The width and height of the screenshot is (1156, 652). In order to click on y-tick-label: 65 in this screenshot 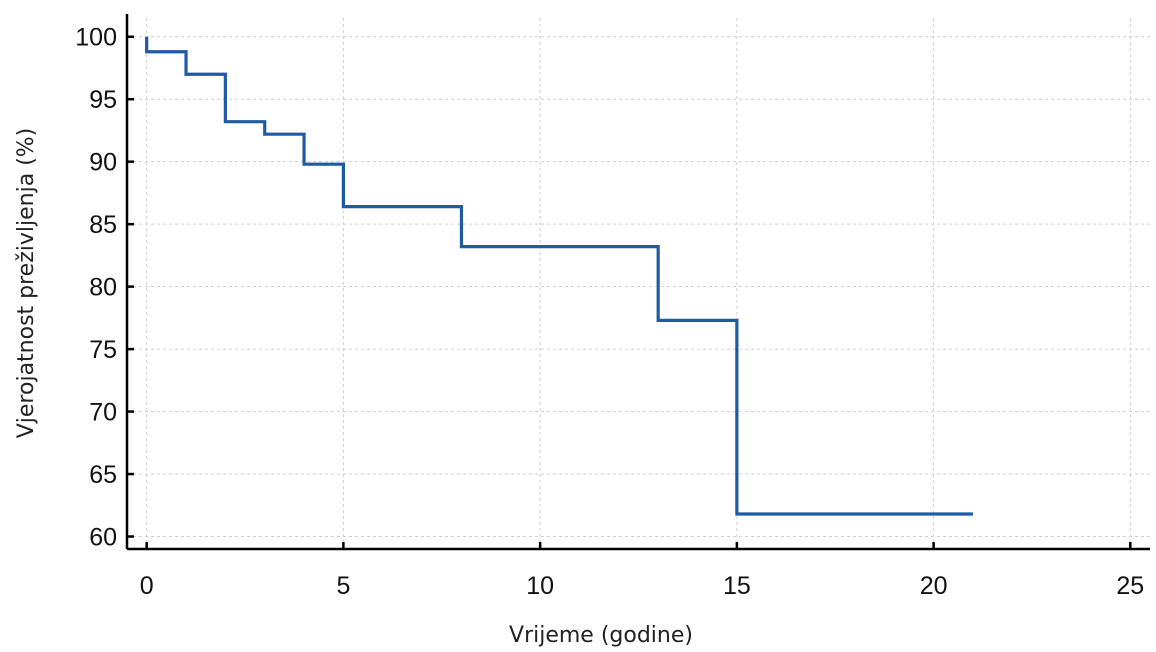, I will do `click(103, 475)`.